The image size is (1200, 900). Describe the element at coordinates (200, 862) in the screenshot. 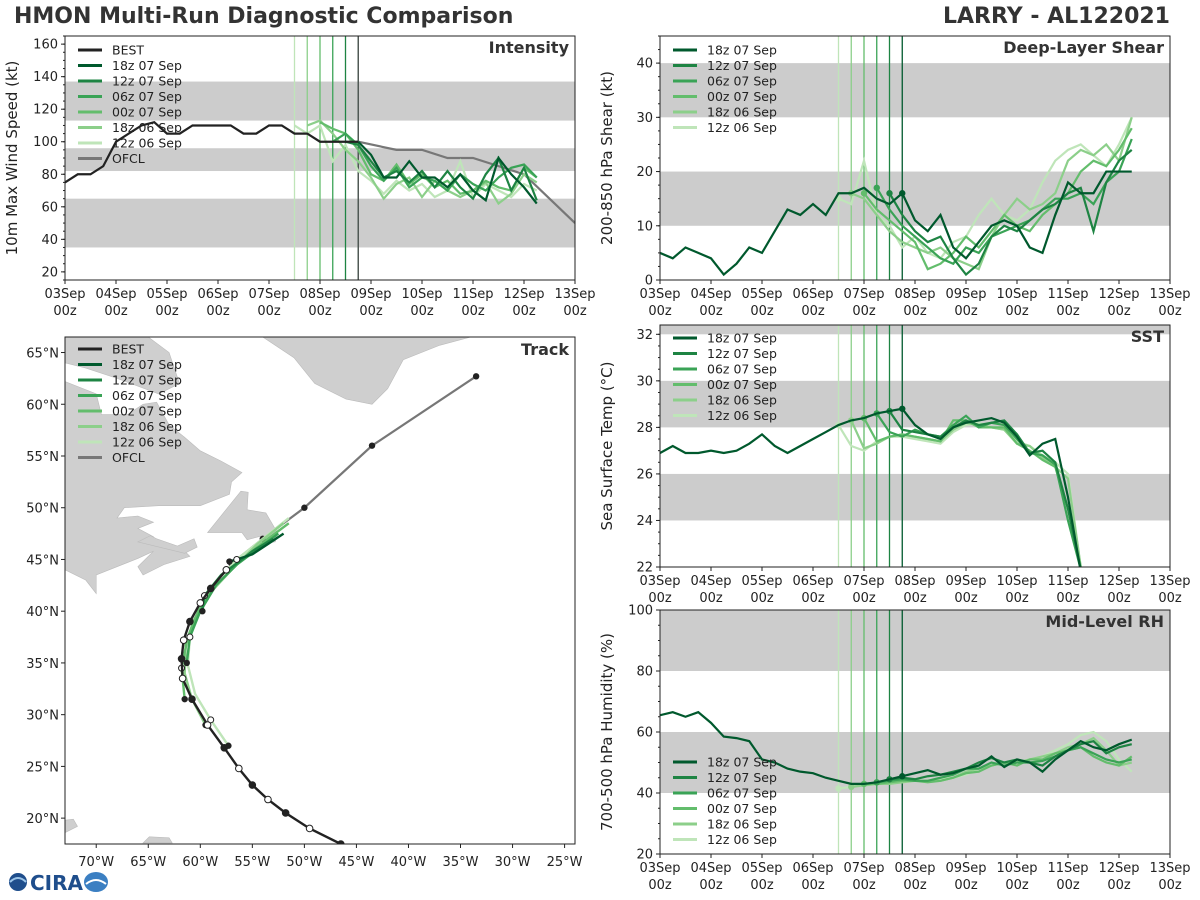

I see `track-xtick-label-2: 60°W` at that location.